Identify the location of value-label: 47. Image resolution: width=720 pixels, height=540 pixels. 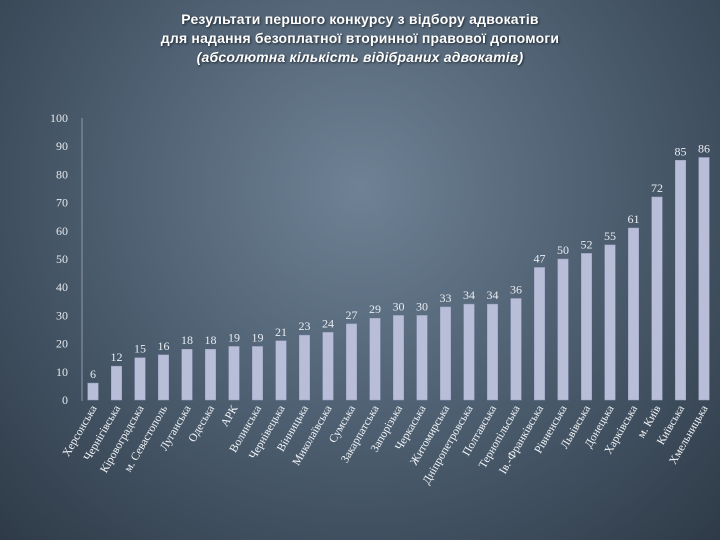
(540, 258).